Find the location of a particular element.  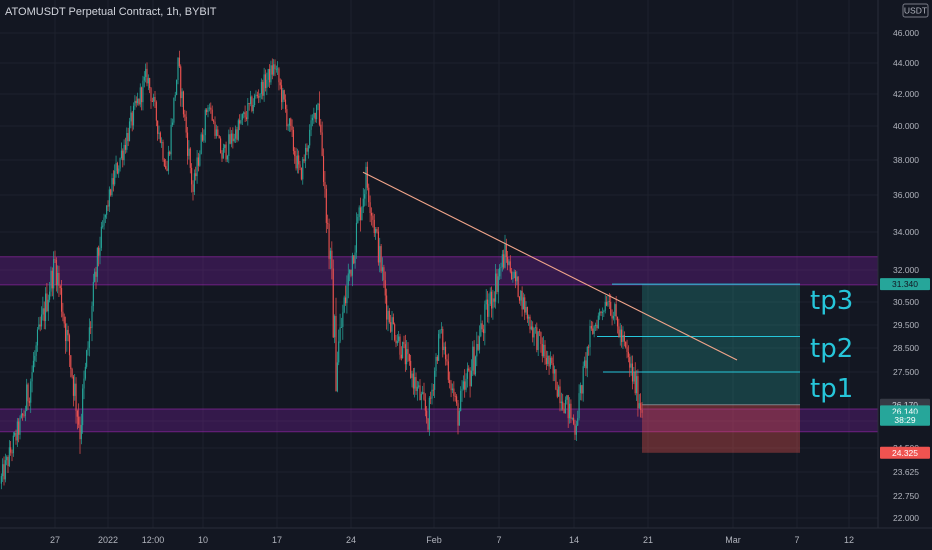

x-tick-label: 21 is located at coordinates (648, 540).